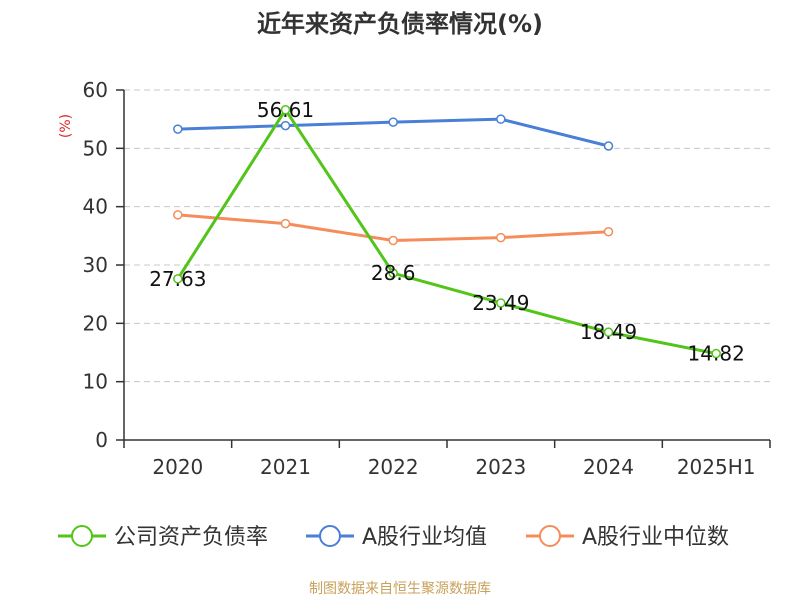 The image size is (800, 600). I want to click on legend-label: 公司资产负债率, so click(191, 537).